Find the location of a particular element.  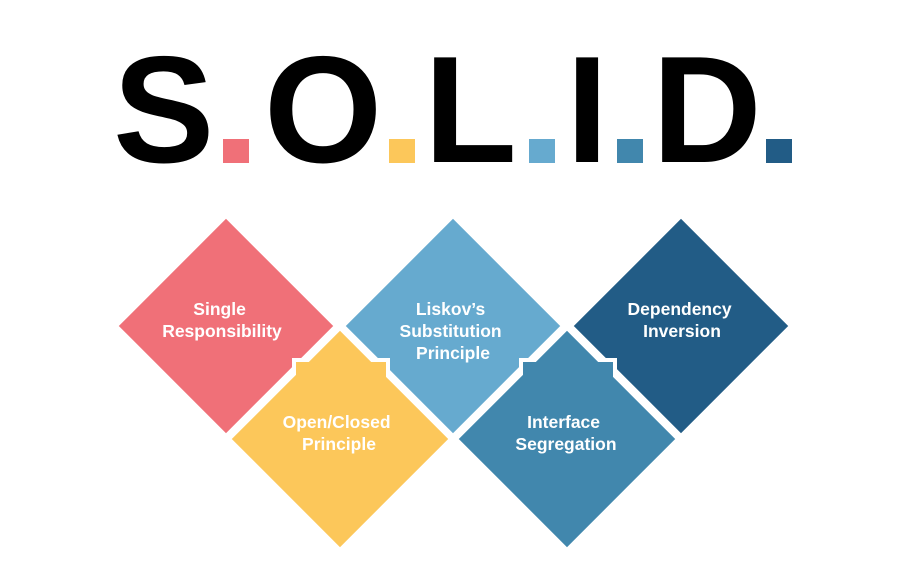

title-dot-d is located at coordinates (779, 151).